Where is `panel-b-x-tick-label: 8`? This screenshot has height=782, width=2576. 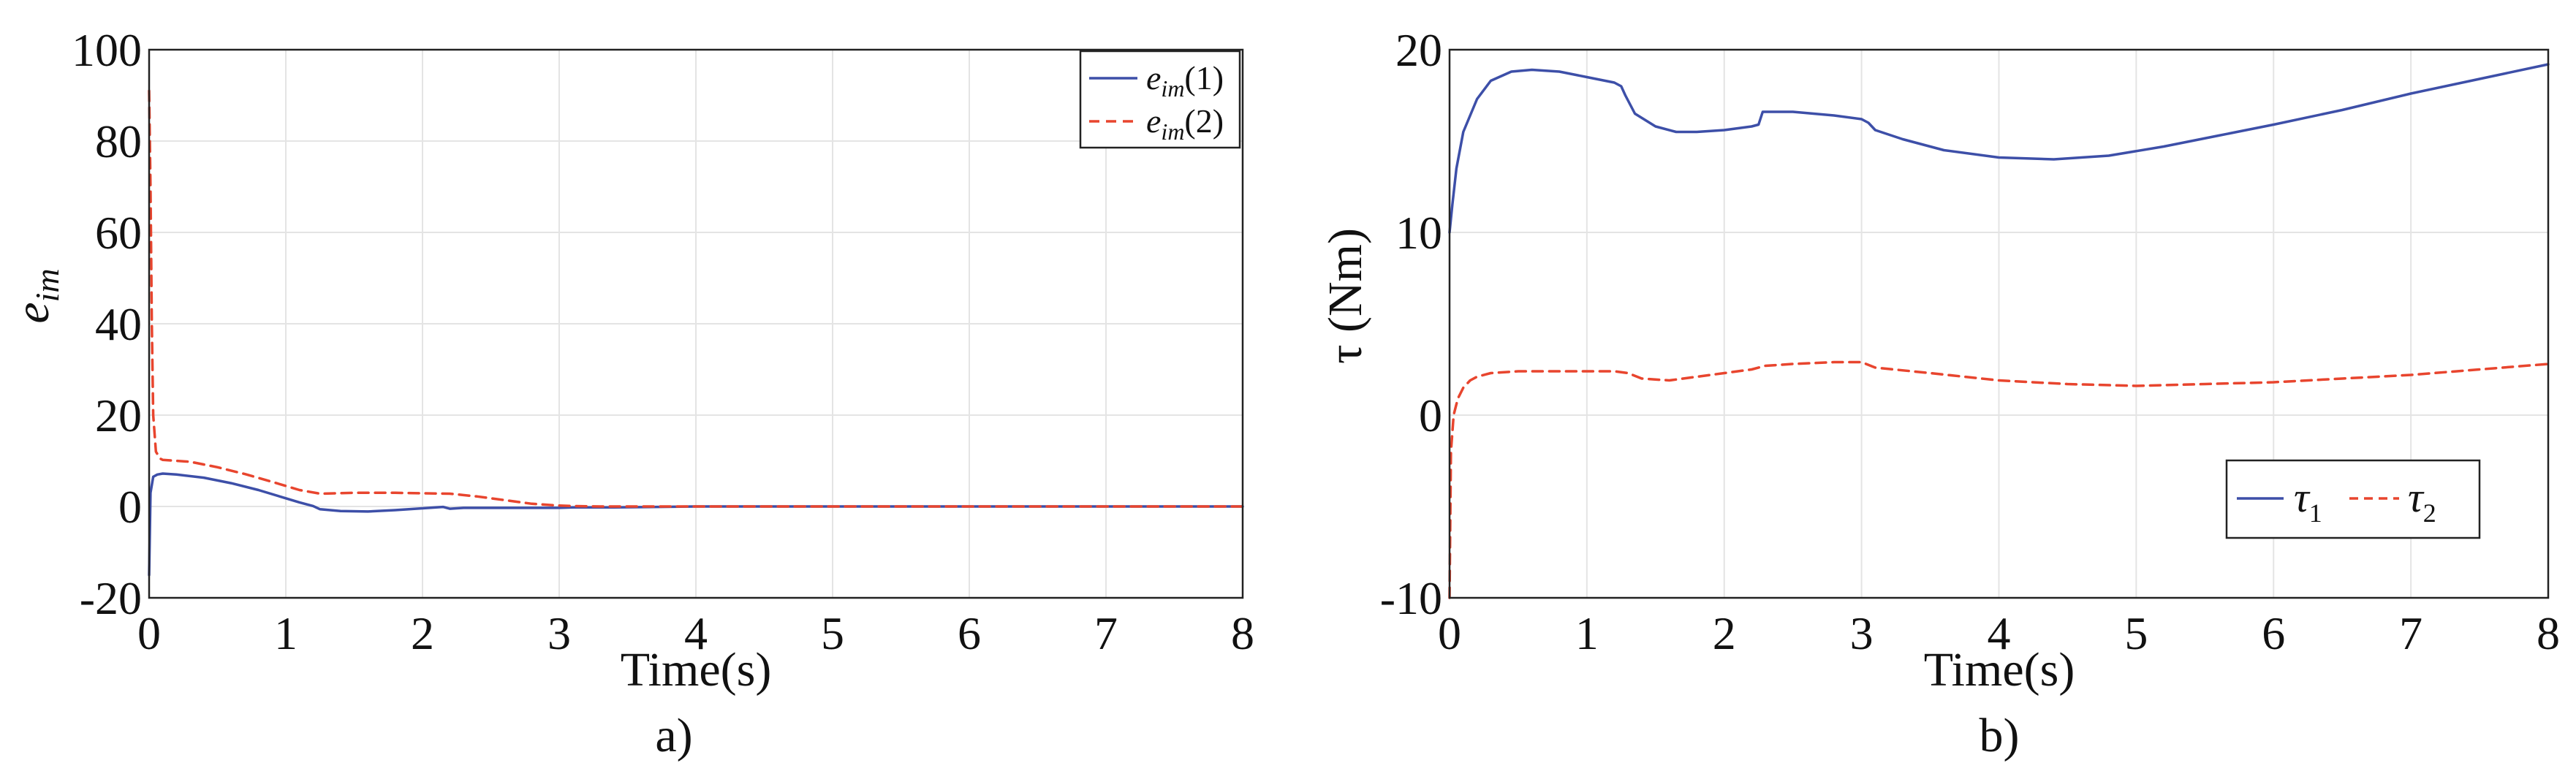
panel-b-x-tick-label: 8 is located at coordinates (2548, 633).